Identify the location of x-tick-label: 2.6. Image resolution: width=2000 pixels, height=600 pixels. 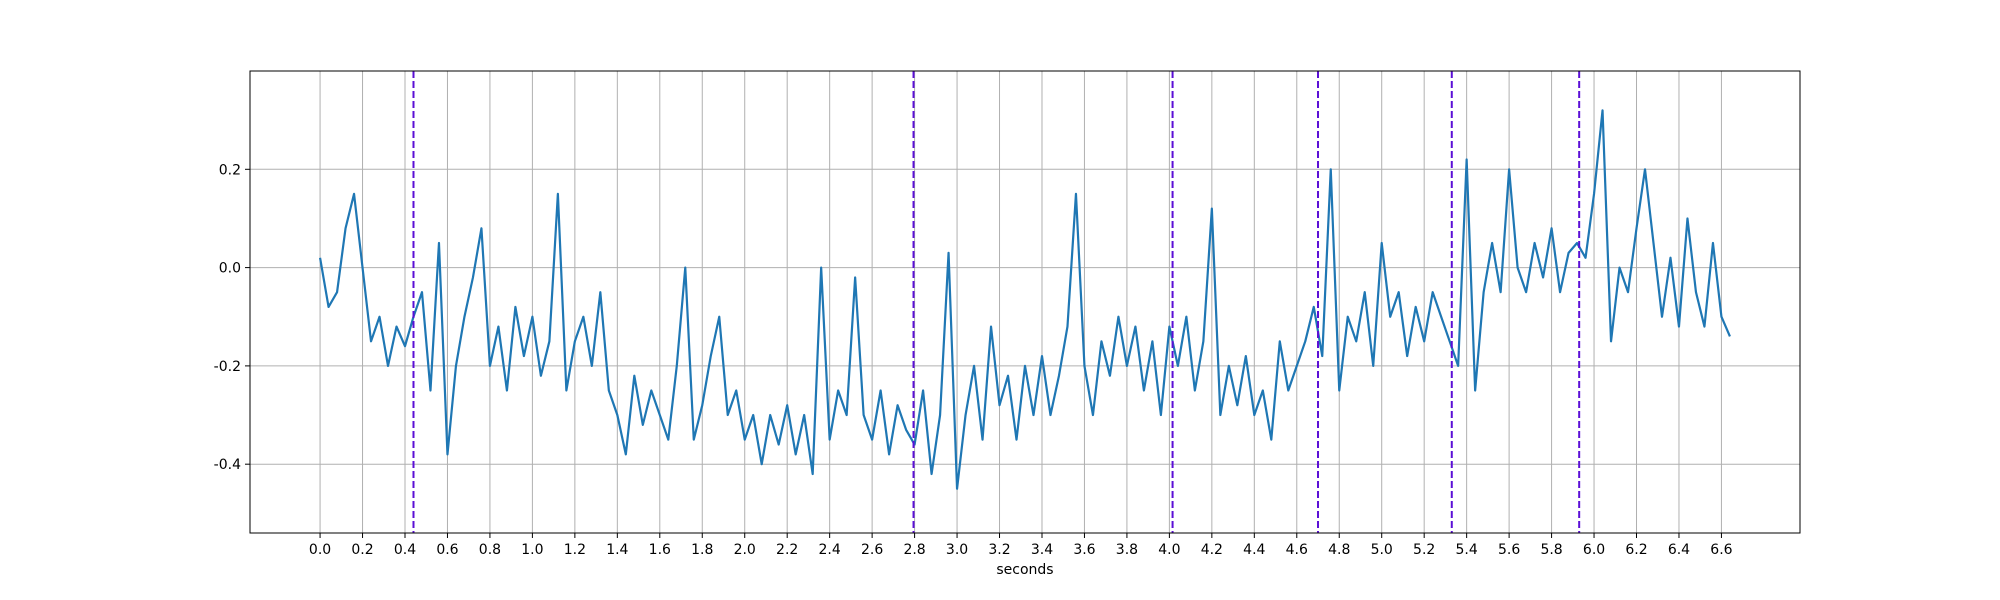
(872, 550).